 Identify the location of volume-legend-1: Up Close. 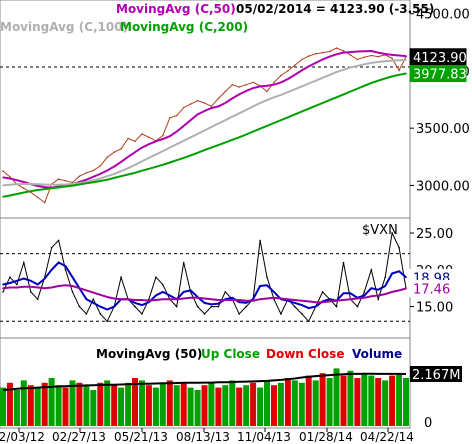
(230, 354).